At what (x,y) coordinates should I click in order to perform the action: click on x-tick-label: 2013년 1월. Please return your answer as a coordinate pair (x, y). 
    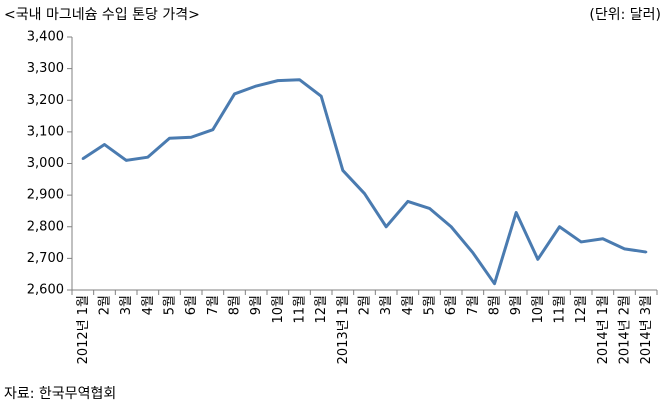
    Looking at the image, I should click on (343, 329).